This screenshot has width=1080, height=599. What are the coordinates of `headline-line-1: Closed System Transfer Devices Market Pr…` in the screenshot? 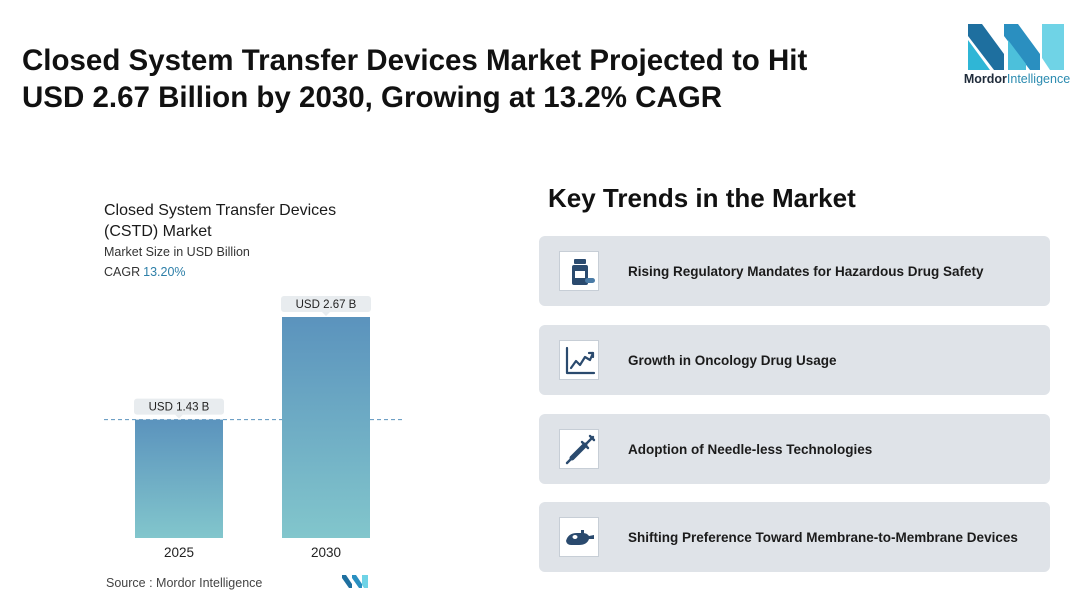 It's located at (415, 60).